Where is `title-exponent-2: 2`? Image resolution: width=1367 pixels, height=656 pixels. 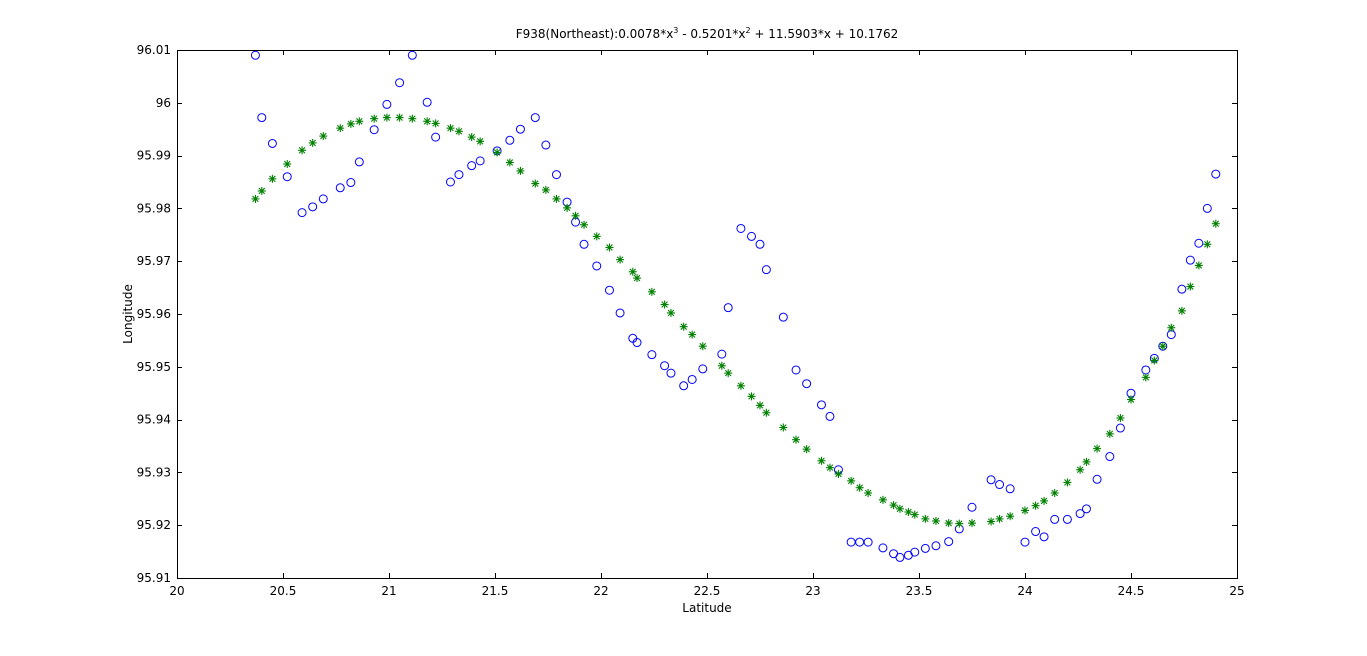
title-exponent-2: 2 is located at coordinates (747, 30).